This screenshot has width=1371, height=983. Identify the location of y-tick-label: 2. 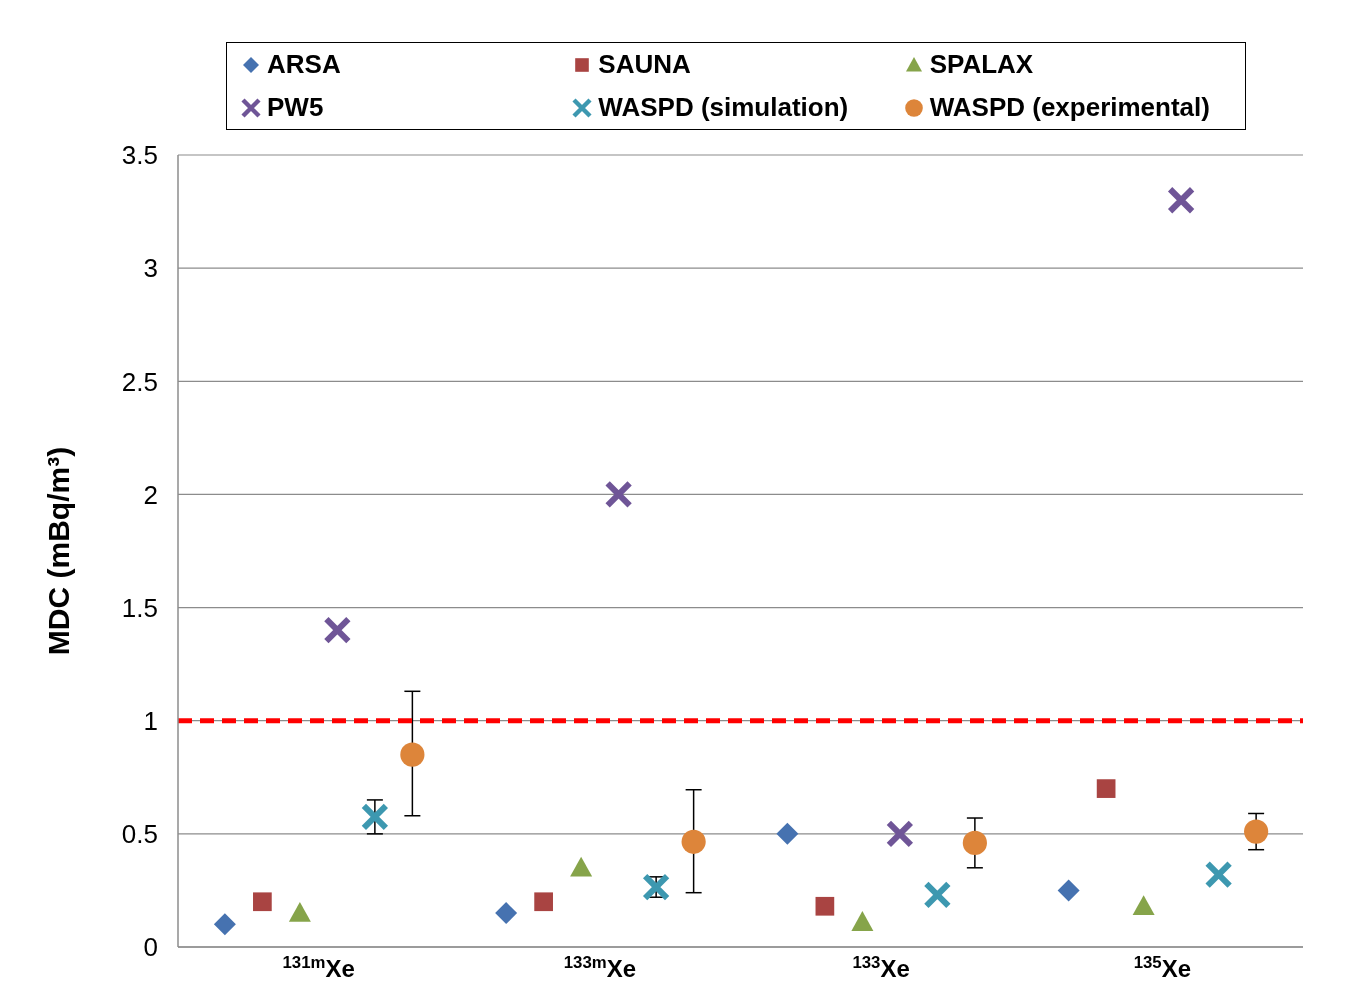
(150, 494).